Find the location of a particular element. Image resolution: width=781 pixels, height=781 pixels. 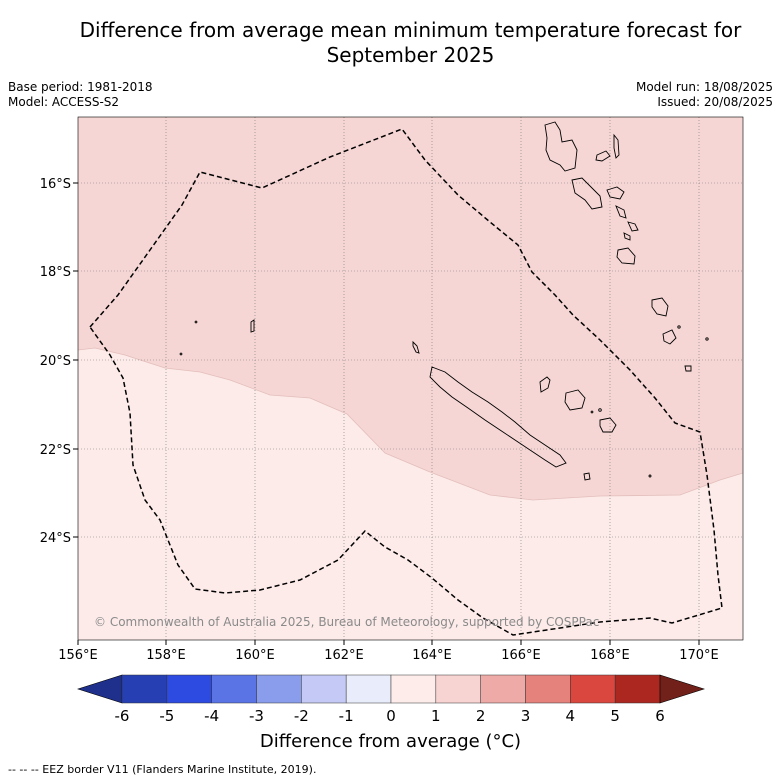

latitude-labels: 16°S 18°S 20°S 22°S 24°S is located at coordinates (55, 361).